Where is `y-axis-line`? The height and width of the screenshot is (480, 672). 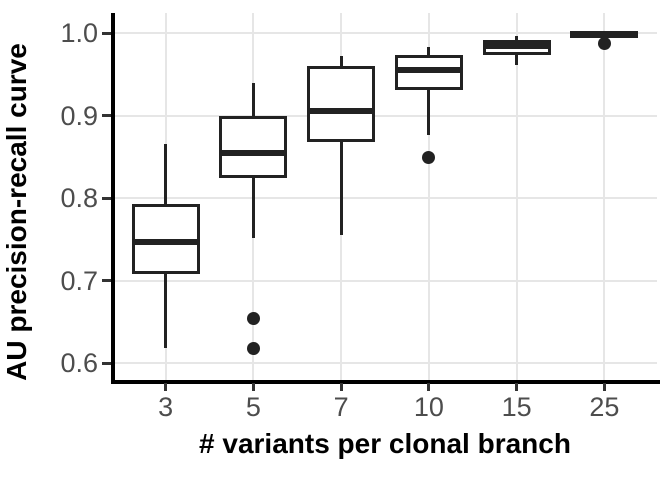 y-axis-line is located at coordinates (113, 198).